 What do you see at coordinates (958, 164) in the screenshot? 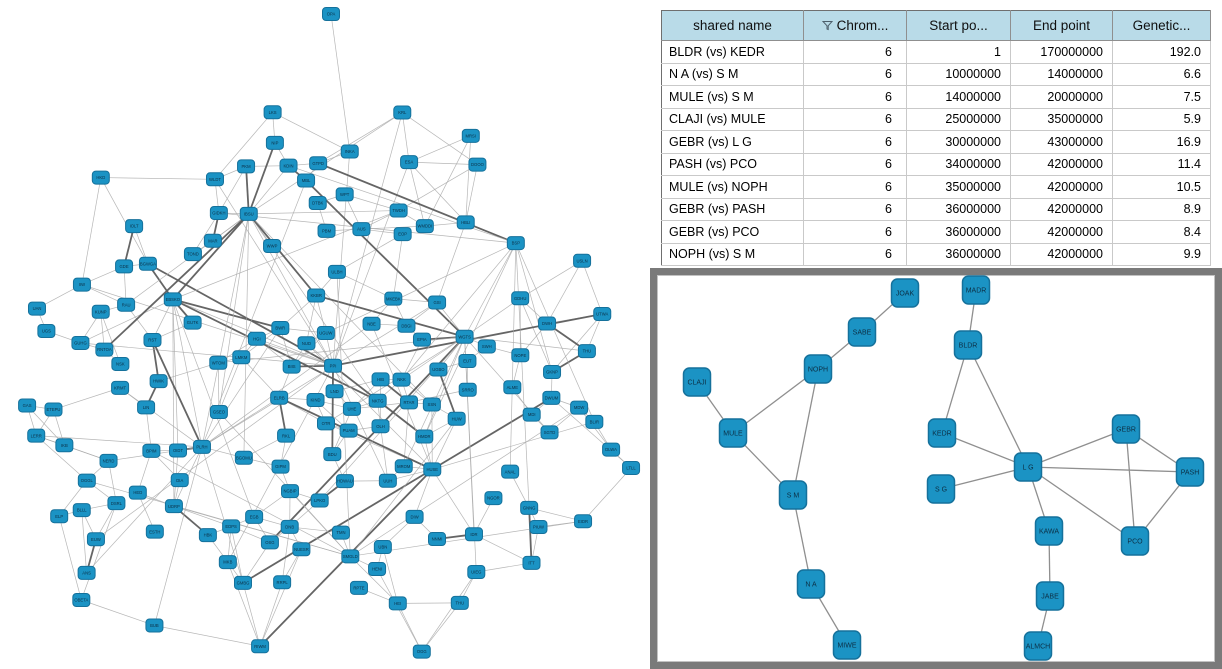
I see `table-cell: 34000000` at bounding box center [958, 164].